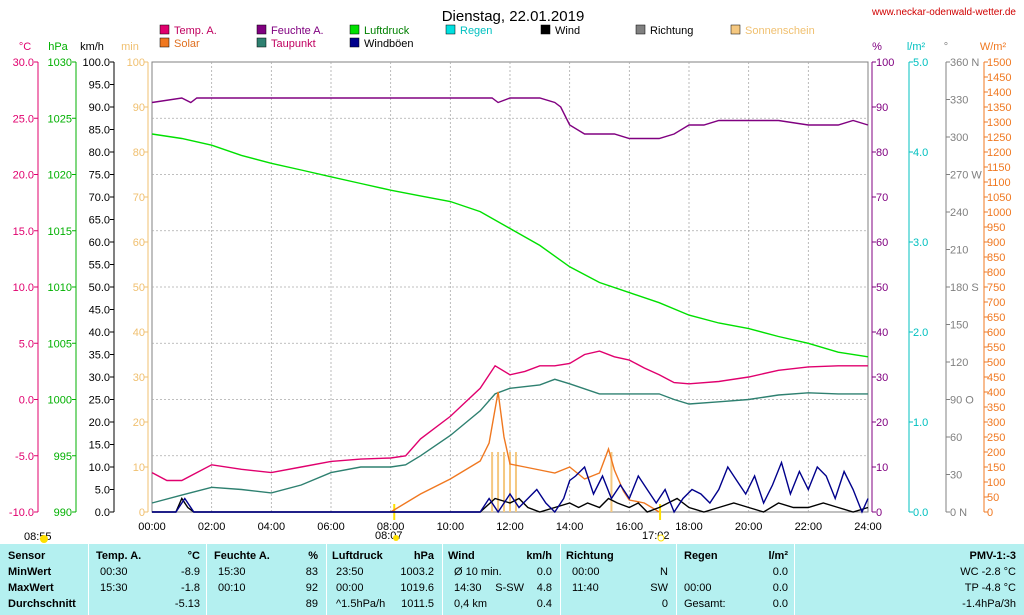  Describe the element at coordinates (60, 176) in the screenshot. I see `pressure-axis-tick: 1020` at that location.